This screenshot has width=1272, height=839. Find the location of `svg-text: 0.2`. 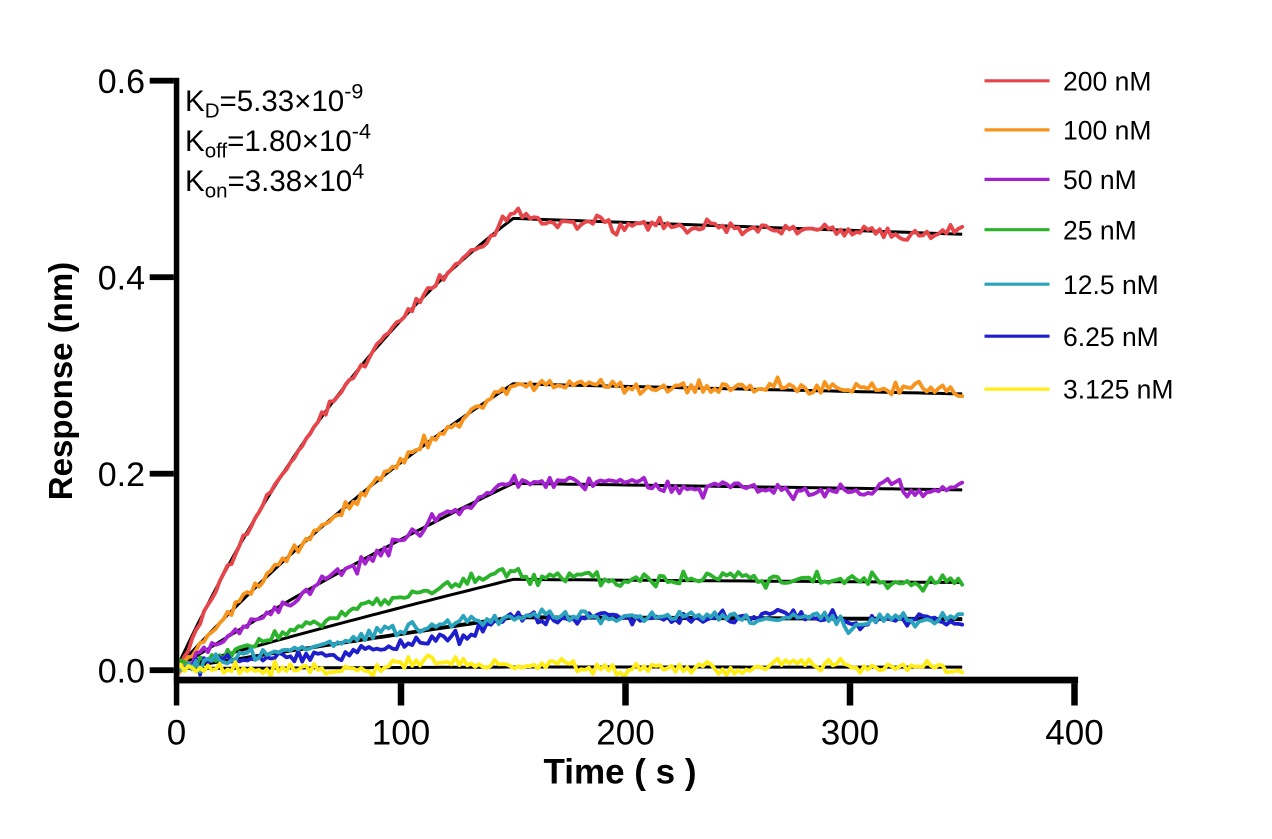

svg-text: 0.2 is located at coordinates (121, 475).